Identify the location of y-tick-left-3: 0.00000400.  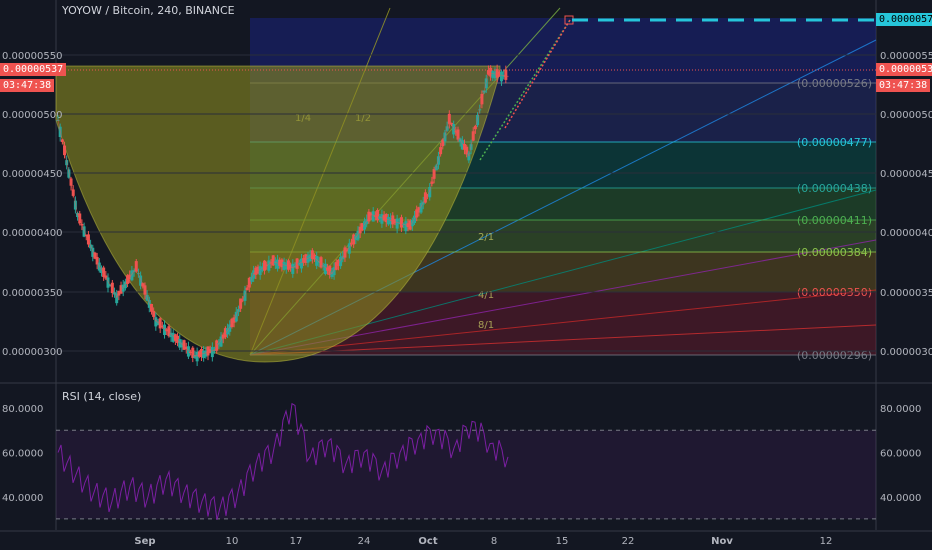
(32, 233).